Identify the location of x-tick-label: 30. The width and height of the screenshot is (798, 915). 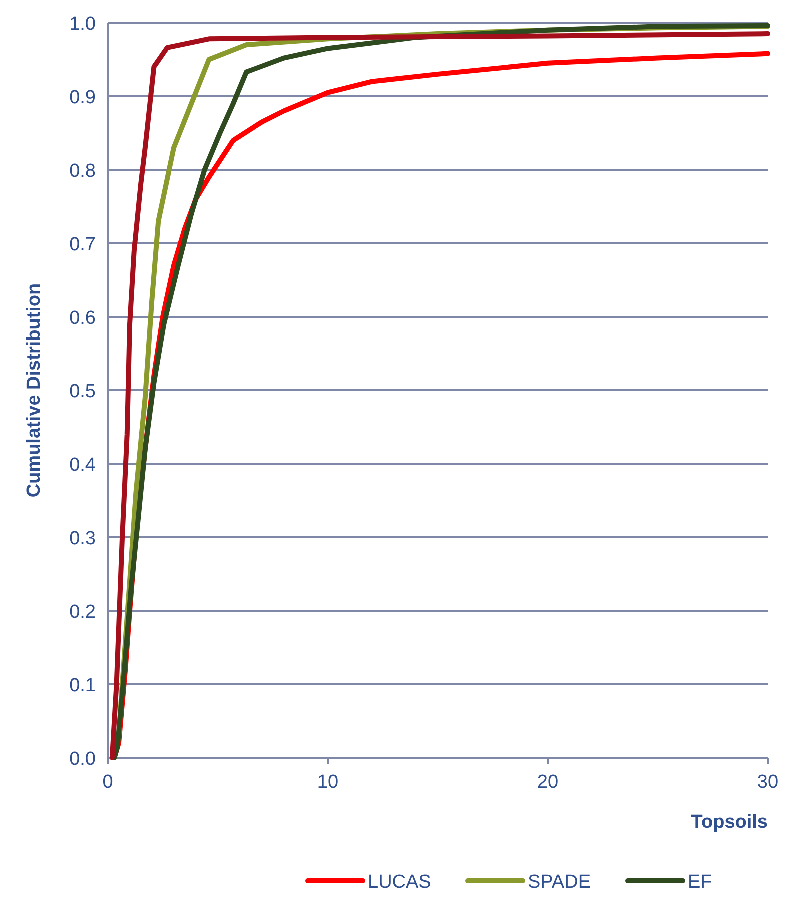
(768, 782).